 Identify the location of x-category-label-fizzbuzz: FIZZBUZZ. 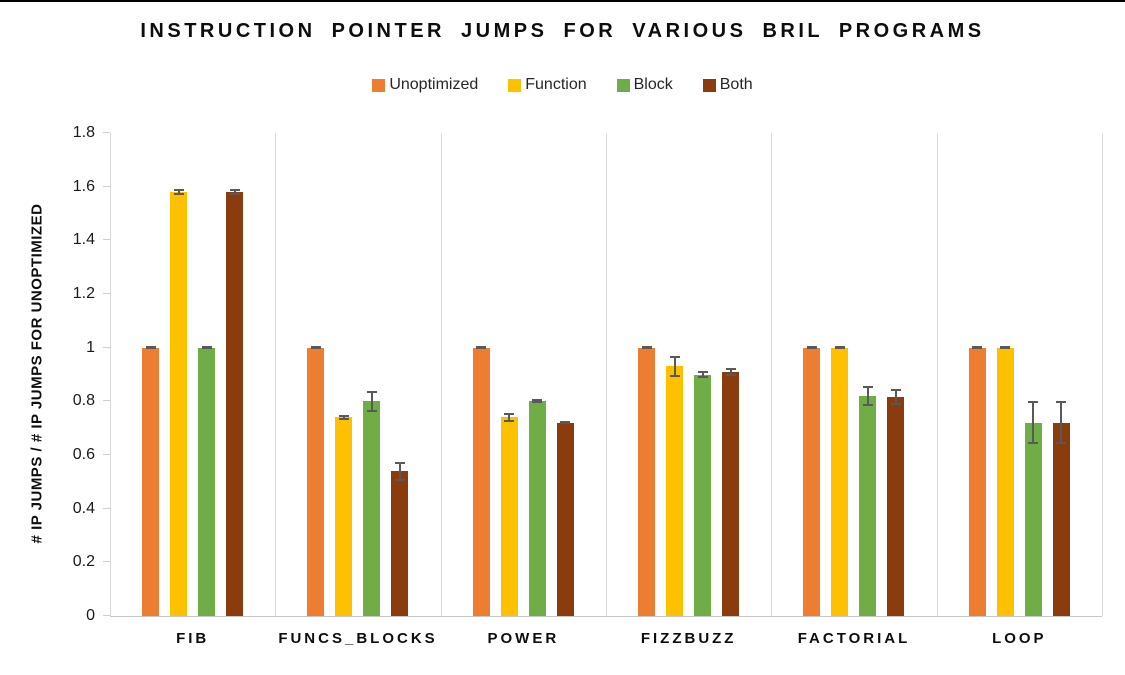
(688, 638).